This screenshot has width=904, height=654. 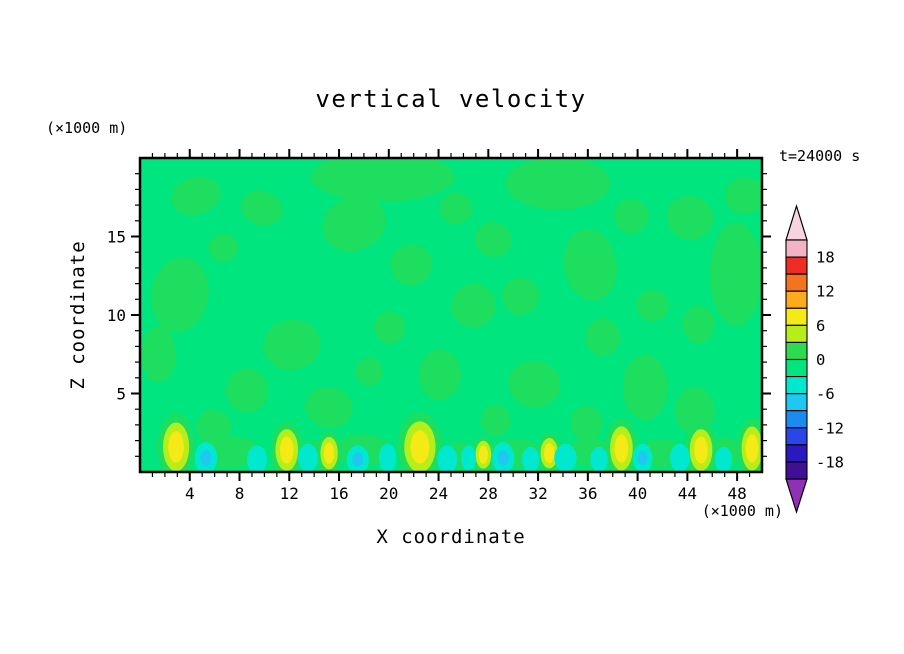 I want to click on x-tick-label: 28, so click(x=488, y=493).